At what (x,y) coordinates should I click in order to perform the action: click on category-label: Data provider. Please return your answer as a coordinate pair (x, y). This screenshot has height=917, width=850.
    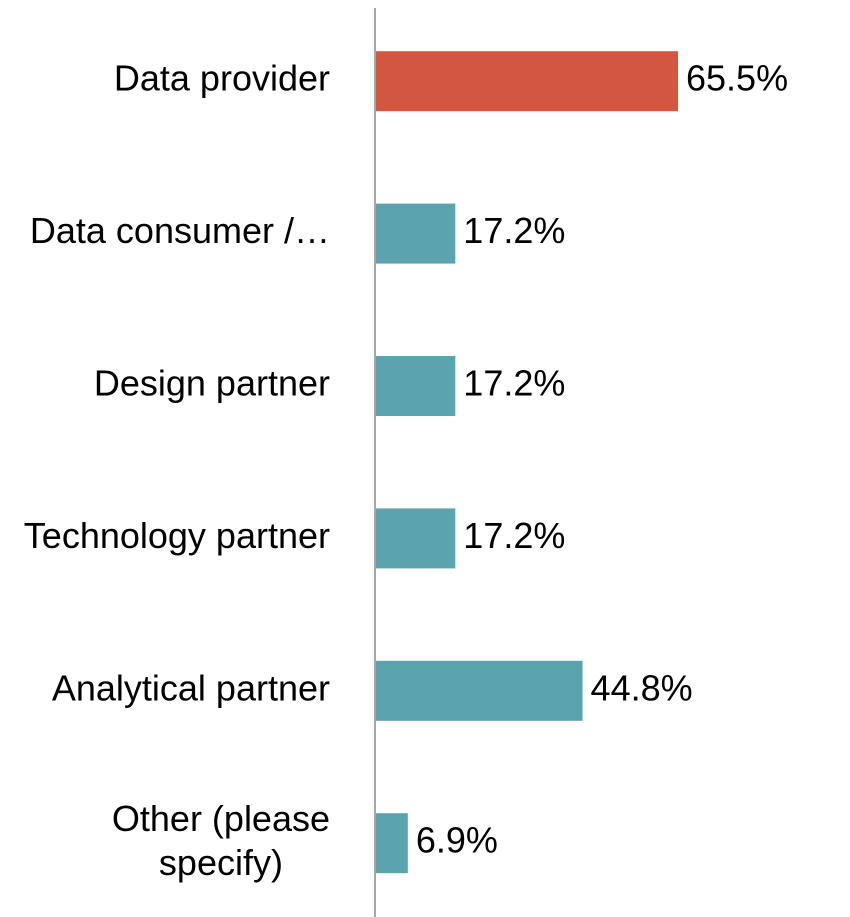
    Looking at the image, I should click on (222, 78).